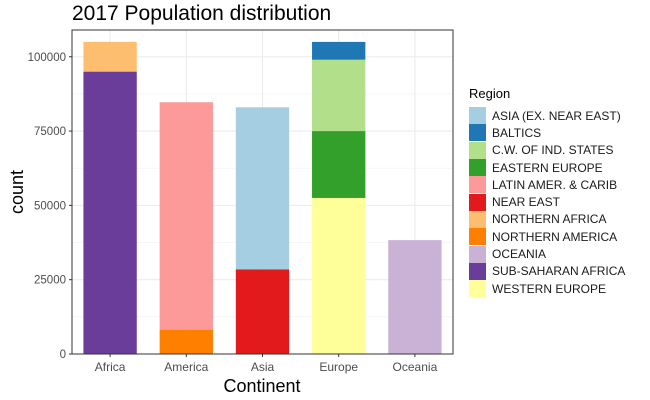 This screenshot has width=650, height=400. What do you see at coordinates (263, 367) in the screenshot?
I see `x-tick-label: Asia` at bounding box center [263, 367].